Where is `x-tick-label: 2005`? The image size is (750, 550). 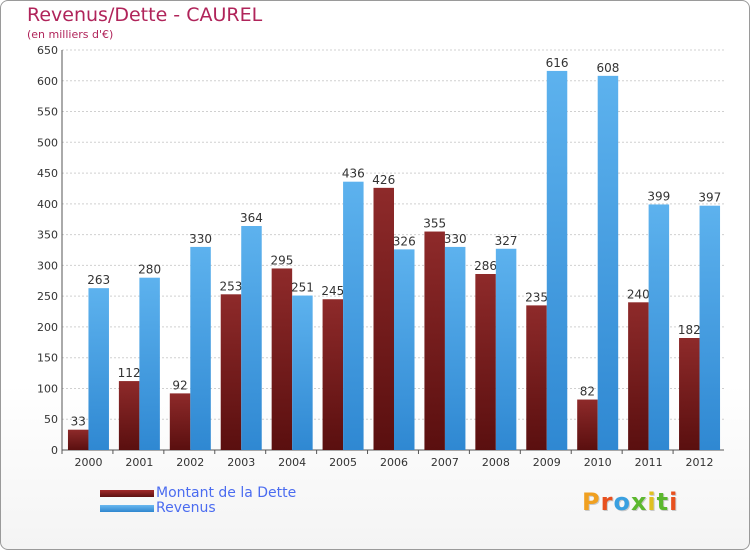
x-tick-label: 2005 is located at coordinates (343, 462).